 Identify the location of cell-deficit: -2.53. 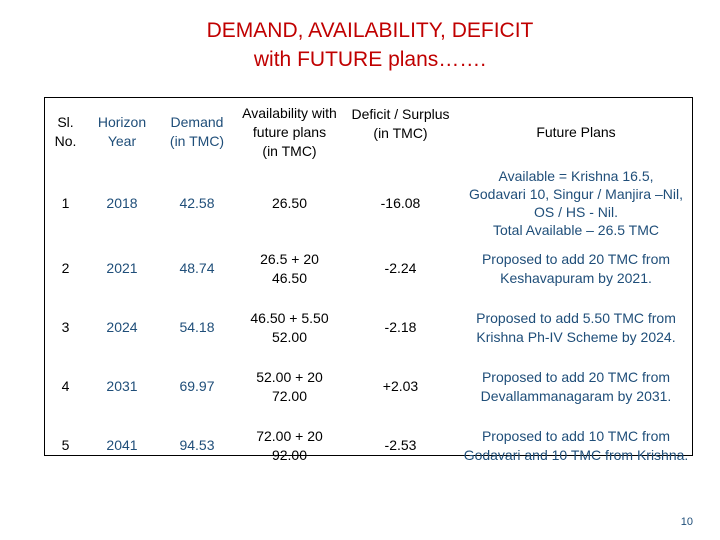
(400, 445).